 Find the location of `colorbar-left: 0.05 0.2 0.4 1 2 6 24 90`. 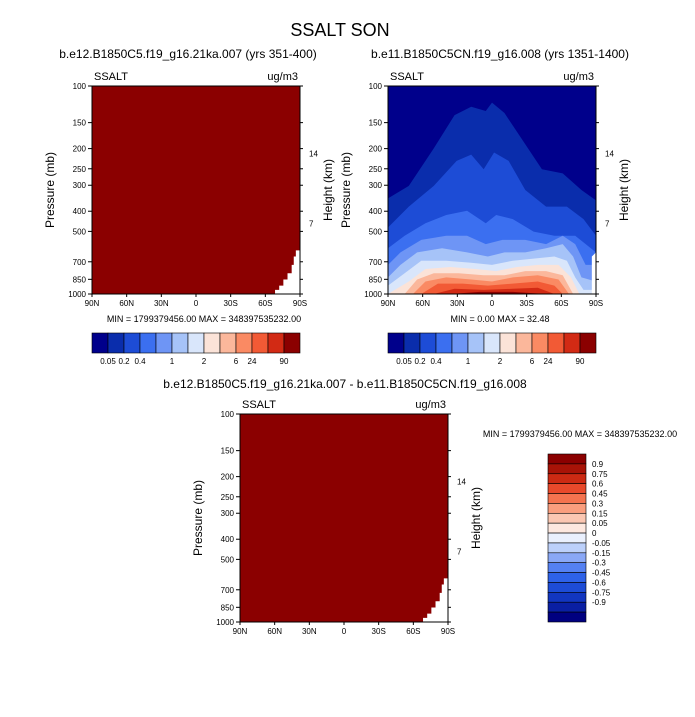

colorbar-left: 0.05 0.2 0.4 1 2 6 24 90 is located at coordinates (196, 349).